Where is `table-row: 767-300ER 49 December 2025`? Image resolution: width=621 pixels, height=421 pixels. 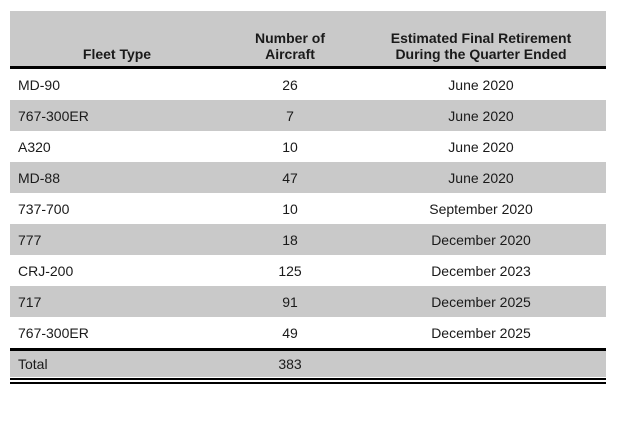
table-row: 767-300ER 49 December 2025 is located at coordinates (308, 332).